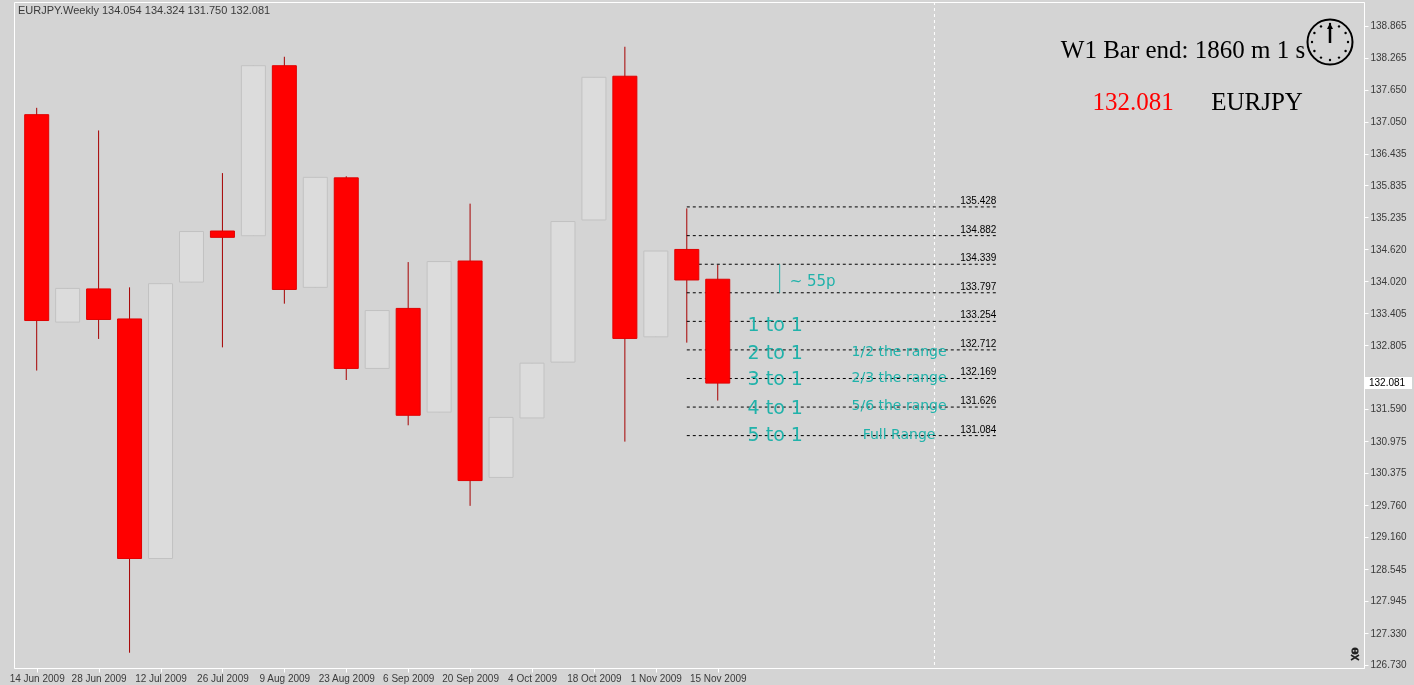  I want to click on ref-line-label: 132.169, so click(978, 372).